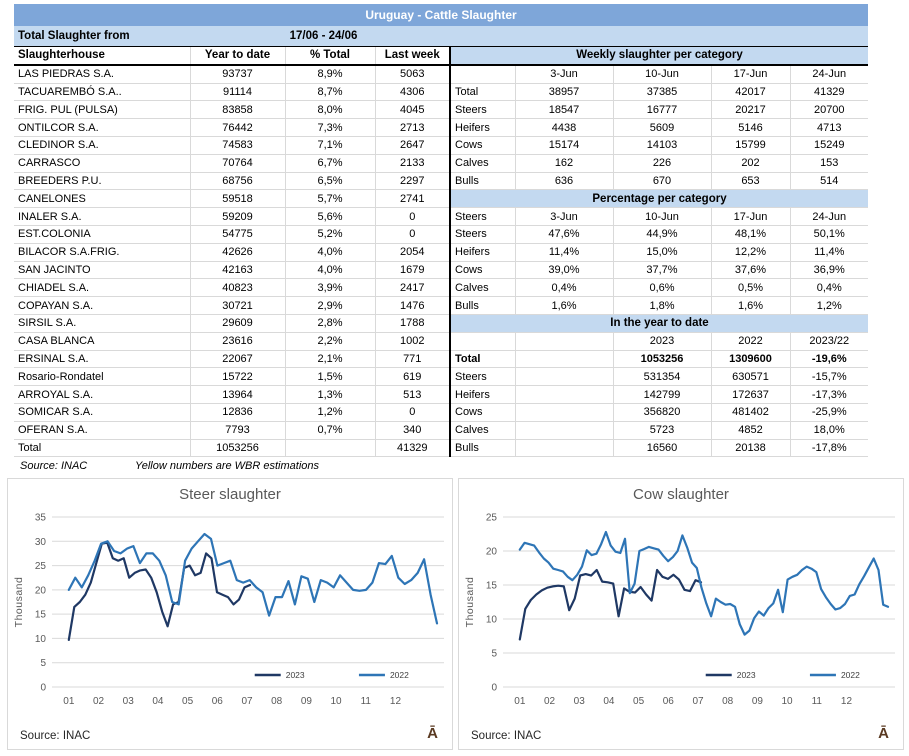 This screenshot has width=909, height=756. I want to click on section-band-label: In the year to date, so click(659, 323).